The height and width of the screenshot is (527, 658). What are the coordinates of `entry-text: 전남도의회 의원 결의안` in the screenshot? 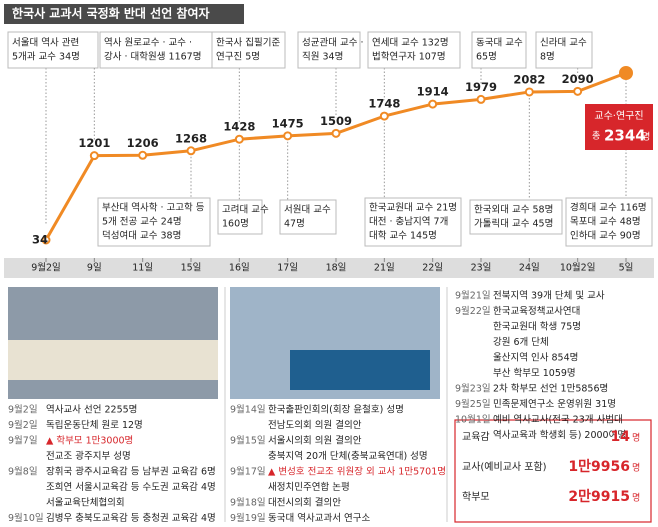 It's located at (315, 425).